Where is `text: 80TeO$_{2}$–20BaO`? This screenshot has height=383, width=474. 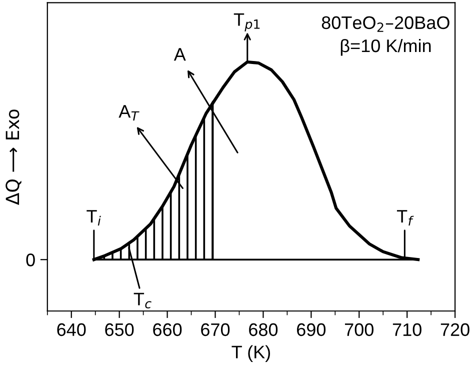
text: 80TeO$_{2}$–20BaO is located at coordinates (386, 24).